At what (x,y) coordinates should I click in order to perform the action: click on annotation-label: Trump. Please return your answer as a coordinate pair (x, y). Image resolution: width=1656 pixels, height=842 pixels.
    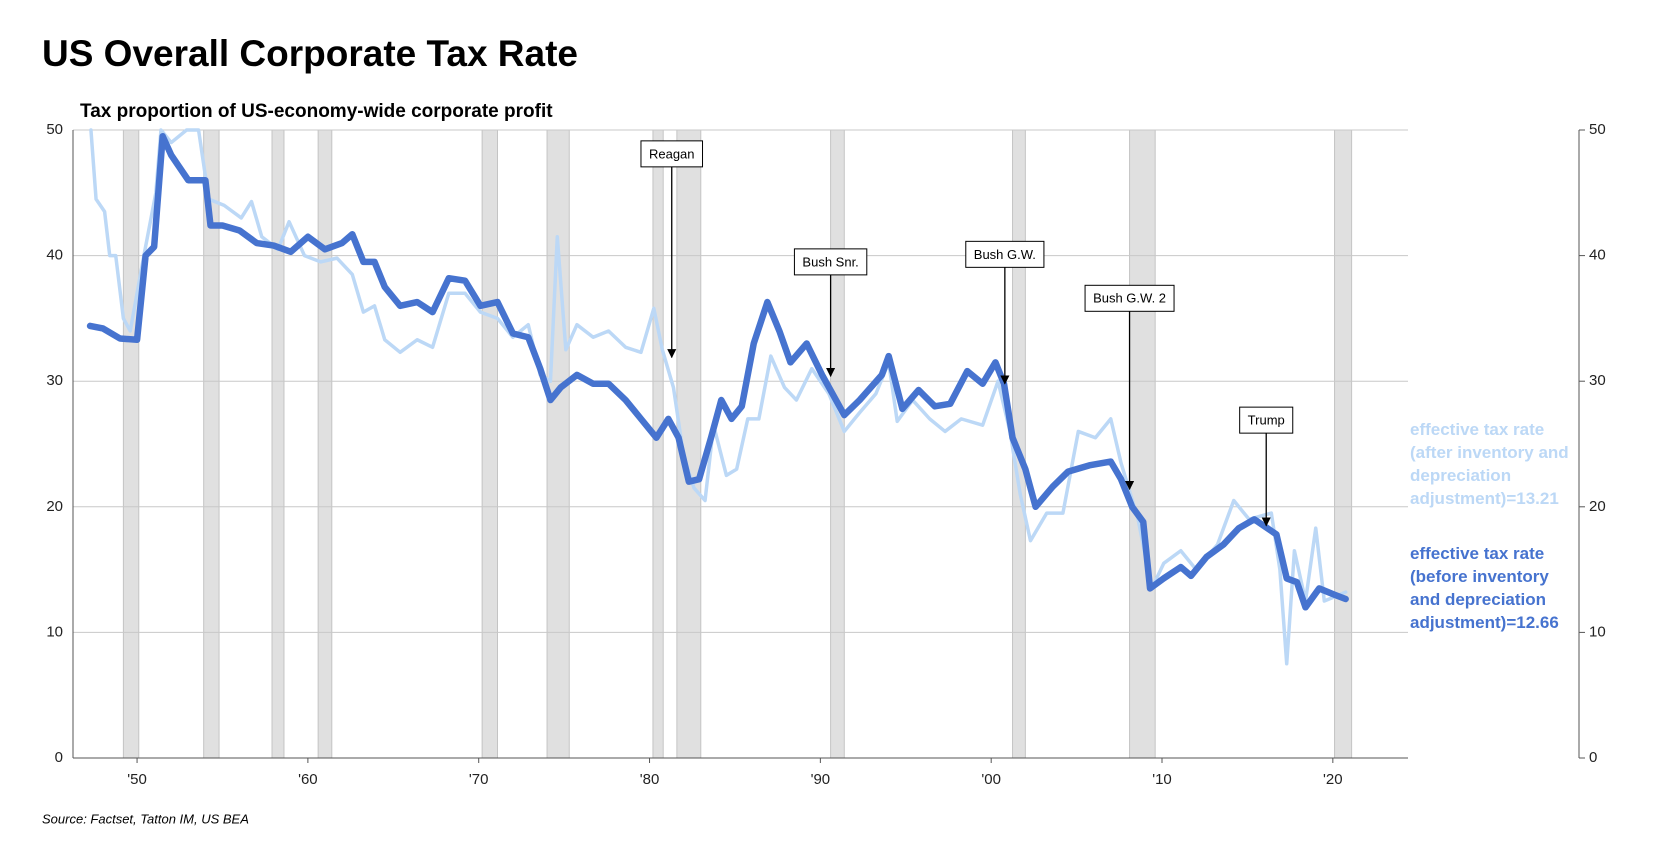
    Looking at the image, I should click on (1266, 420).